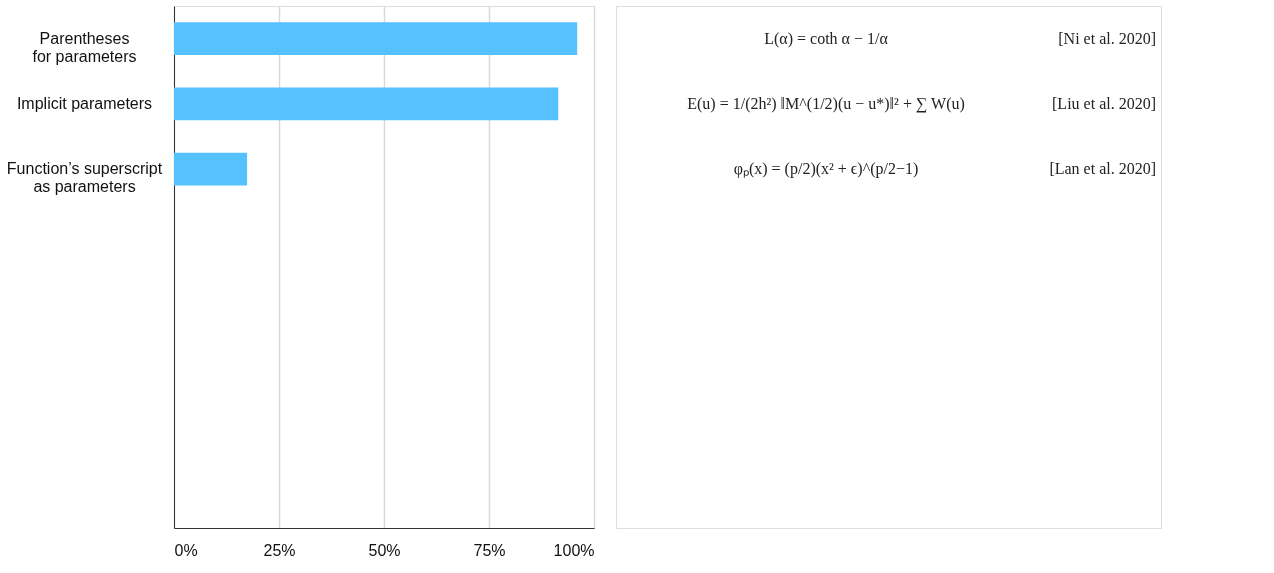 This screenshot has width=1274, height=573. Describe the element at coordinates (574, 550) in the screenshot. I see `x-tick-label: 100%` at that location.